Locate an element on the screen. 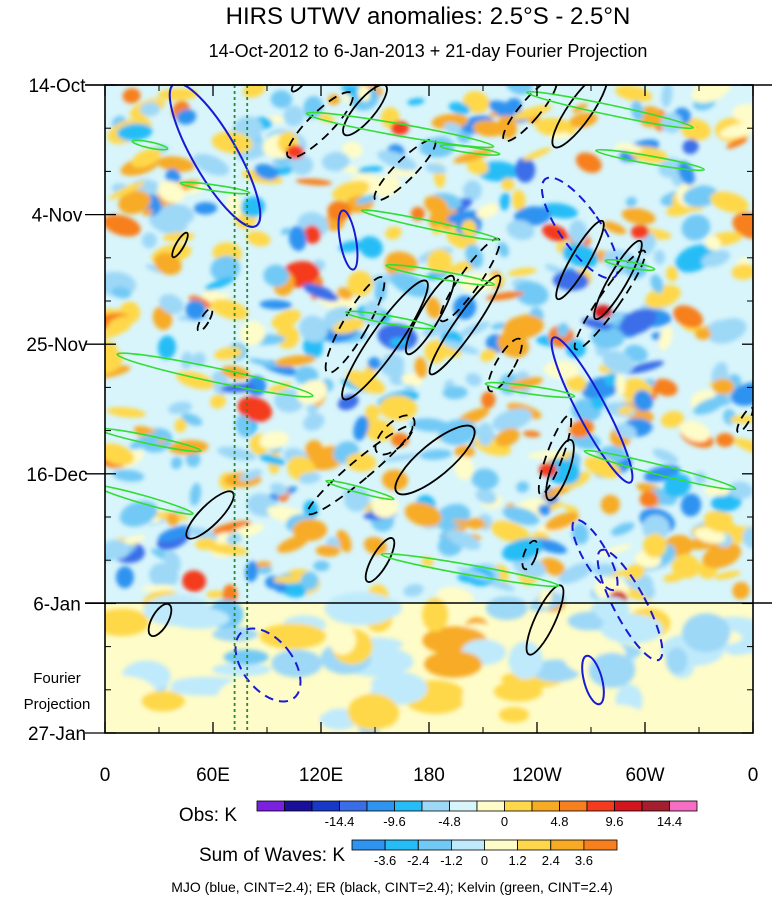 The image size is (772, 899). y-tick-label: 14-Oct is located at coordinates (57, 86).